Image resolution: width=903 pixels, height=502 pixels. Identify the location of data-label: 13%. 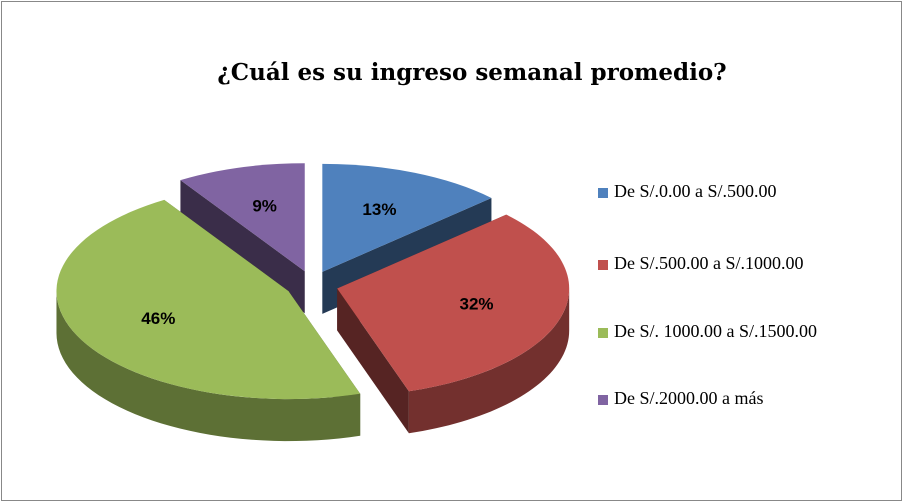
(379, 209).